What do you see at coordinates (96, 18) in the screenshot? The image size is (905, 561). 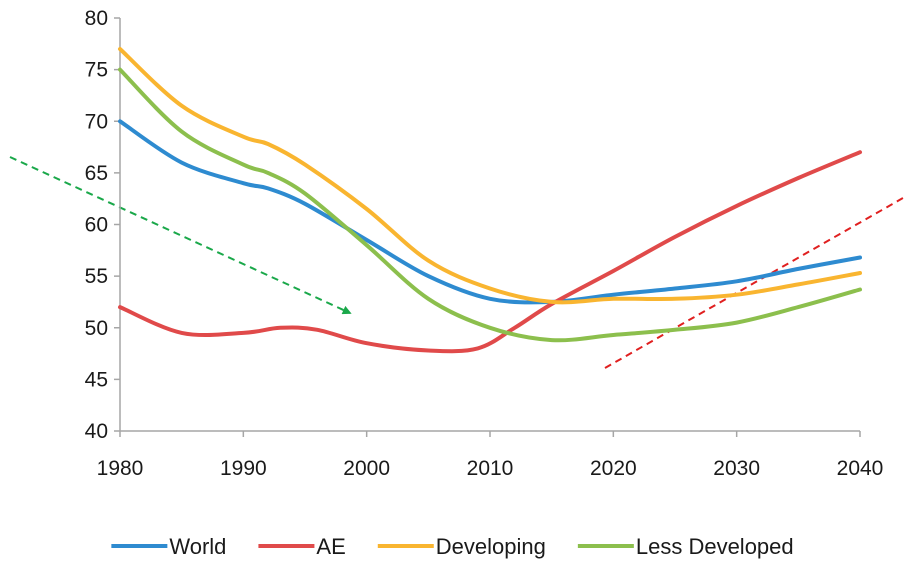 I see `y-tick-label: 80` at bounding box center [96, 18].